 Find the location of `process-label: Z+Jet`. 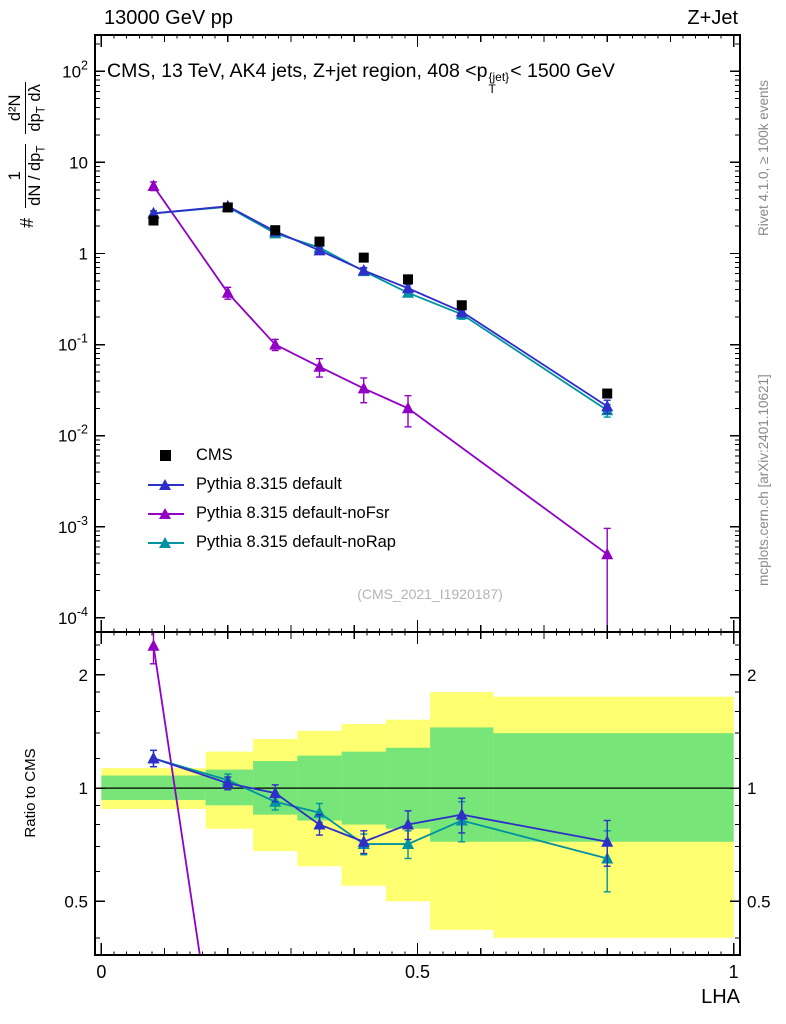

process-label: Z+Jet is located at coordinates (712, 18).